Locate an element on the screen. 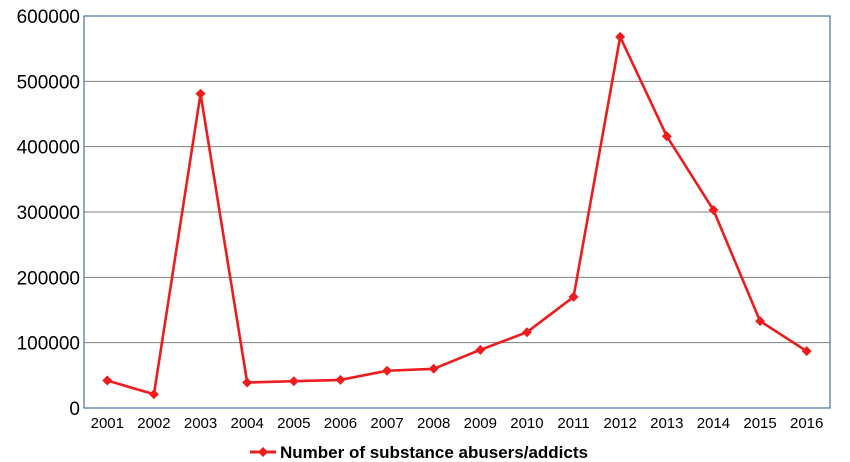 The image size is (850, 462). x-tick-label: 2004 is located at coordinates (247, 423).